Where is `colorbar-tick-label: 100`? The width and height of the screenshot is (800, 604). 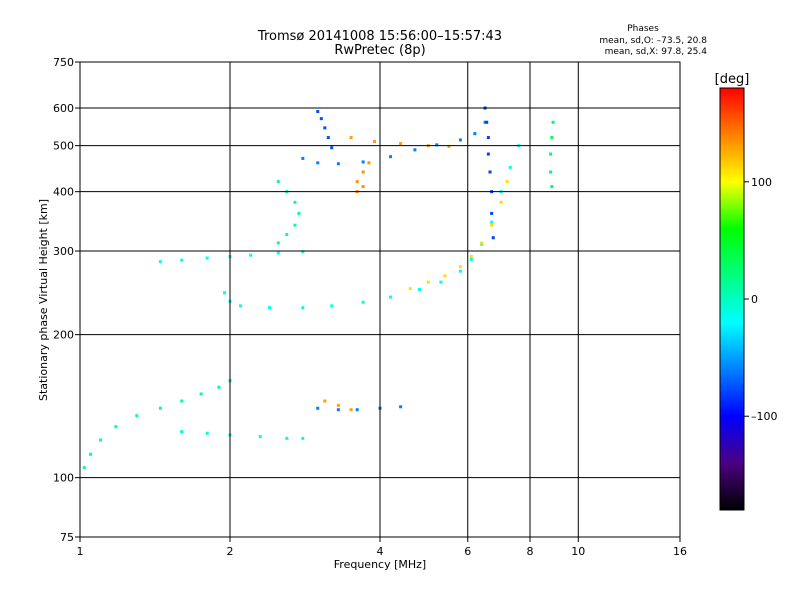 colorbar-tick-label: 100 is located at coordinates (761, 182).